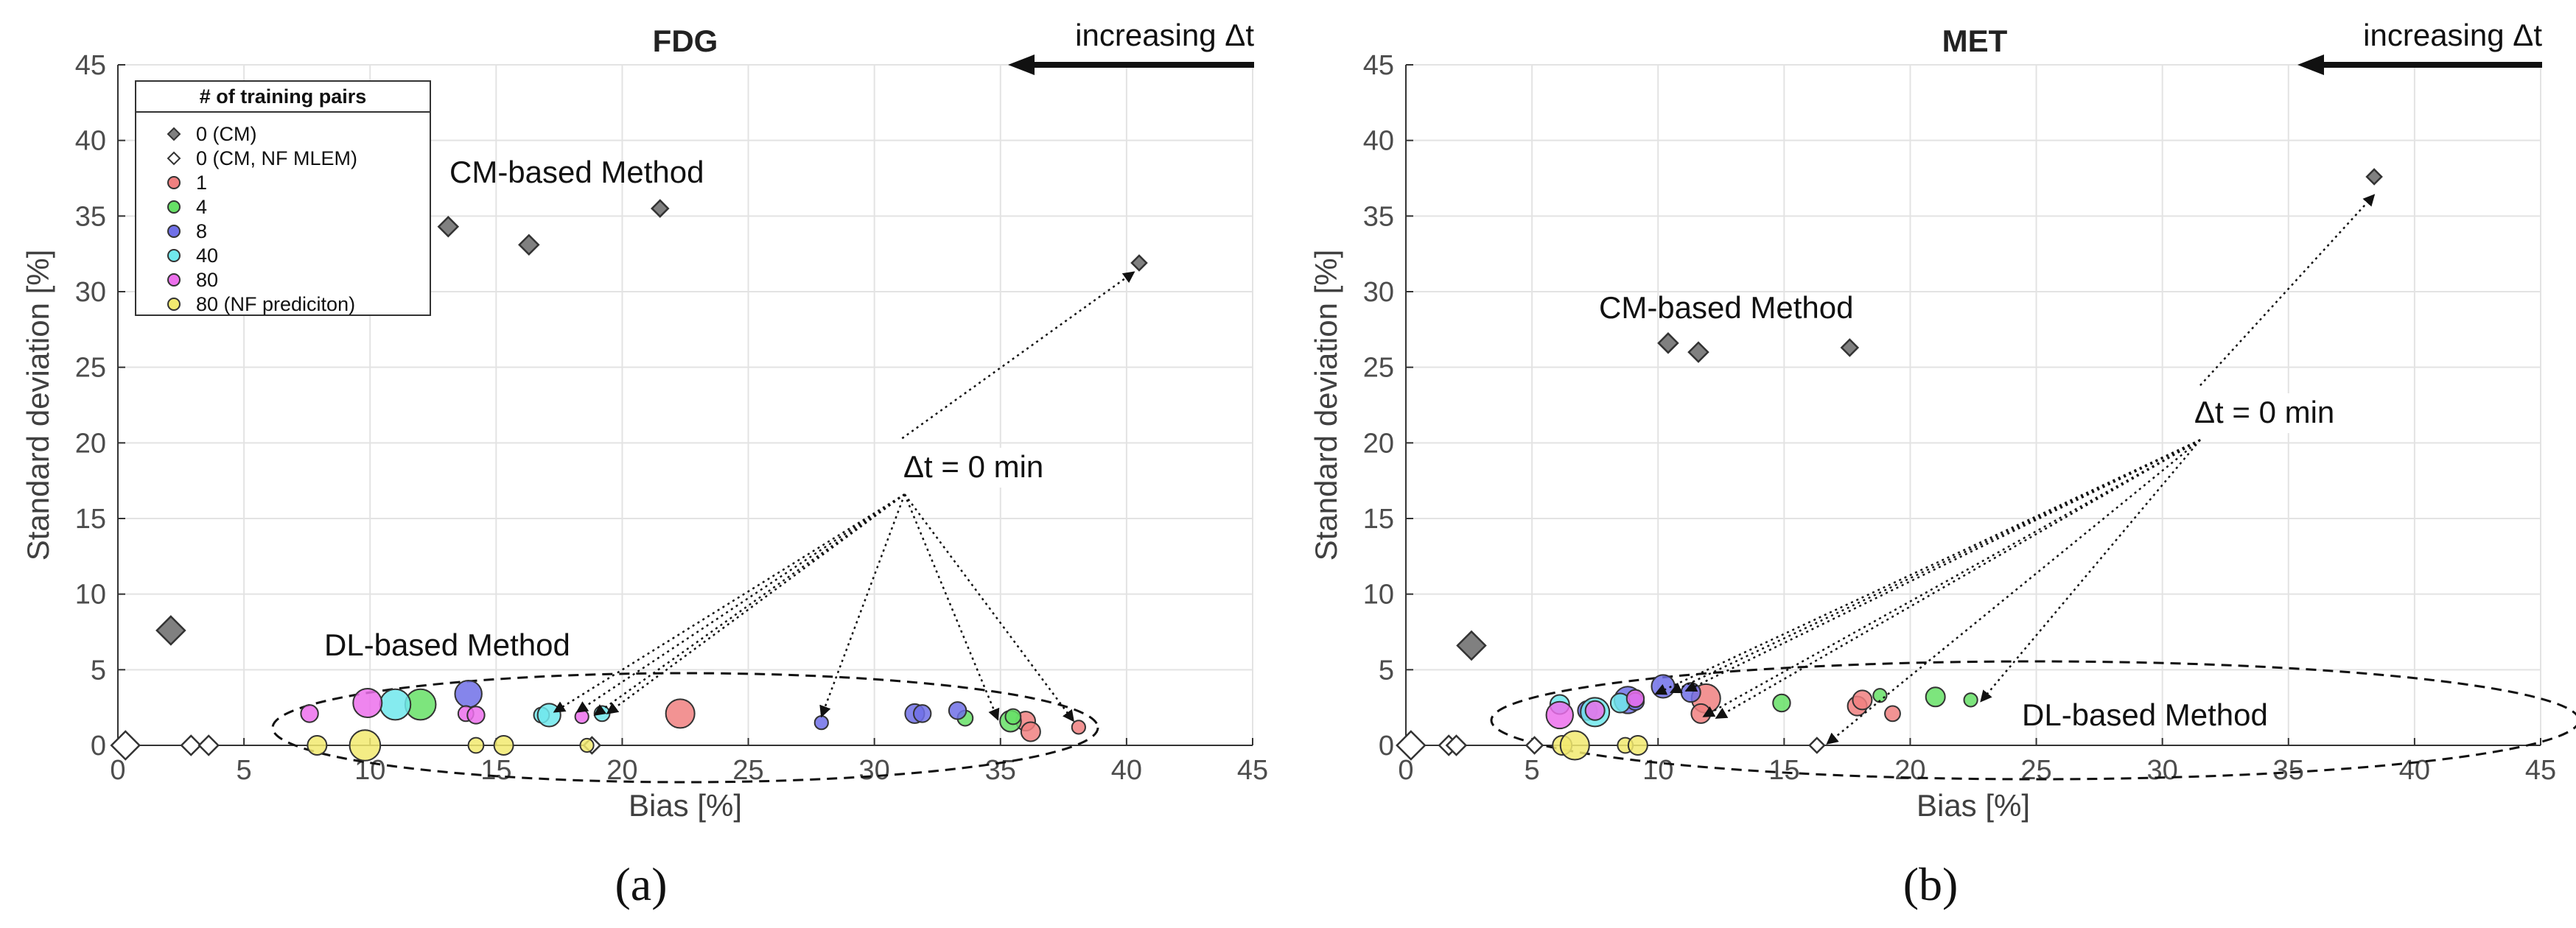  I want to click on increasing-delta-t-label: increasing Δt, so click(1164, 35).